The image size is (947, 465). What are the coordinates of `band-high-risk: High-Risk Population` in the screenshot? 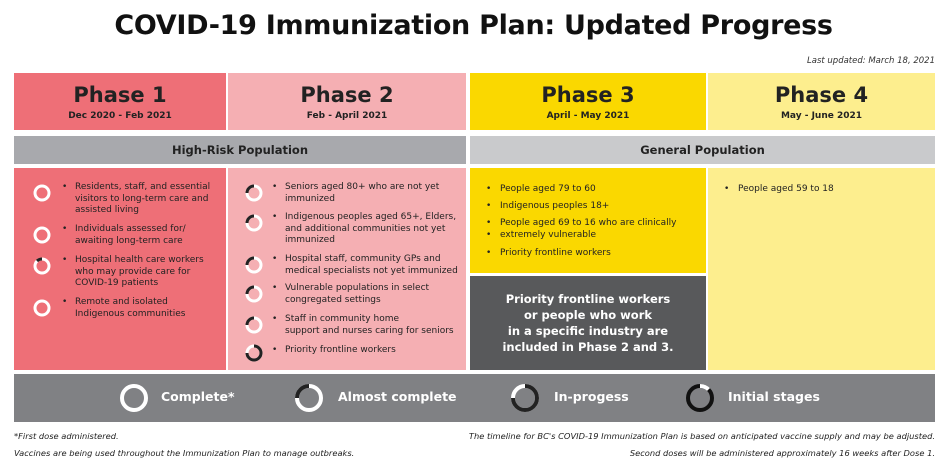 It's located at (240, 150).